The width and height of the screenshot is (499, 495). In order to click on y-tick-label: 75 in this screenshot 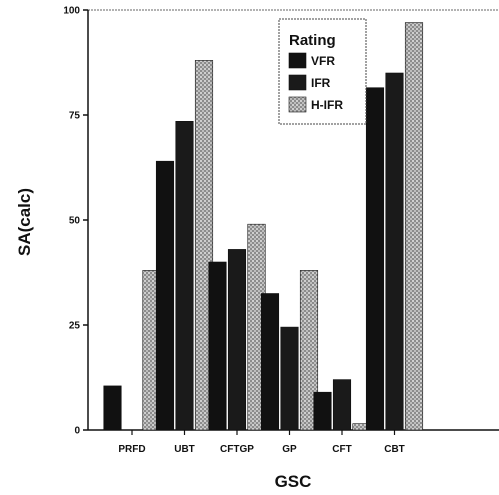, I will do `click(75, 116)`.